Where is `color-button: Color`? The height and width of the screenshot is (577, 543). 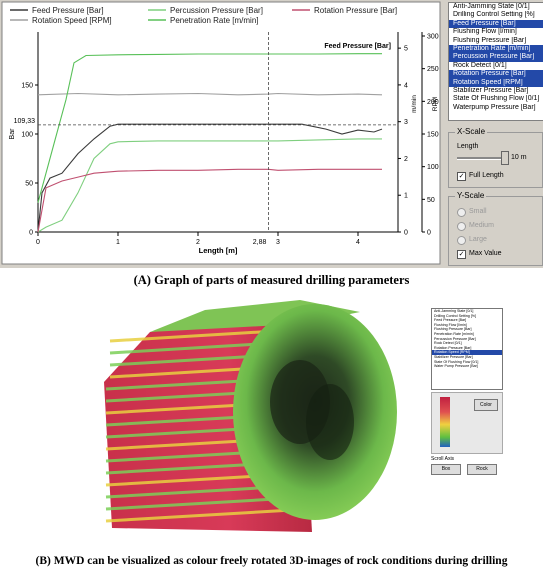 color-button: Color is located at coordinates (486, 405).